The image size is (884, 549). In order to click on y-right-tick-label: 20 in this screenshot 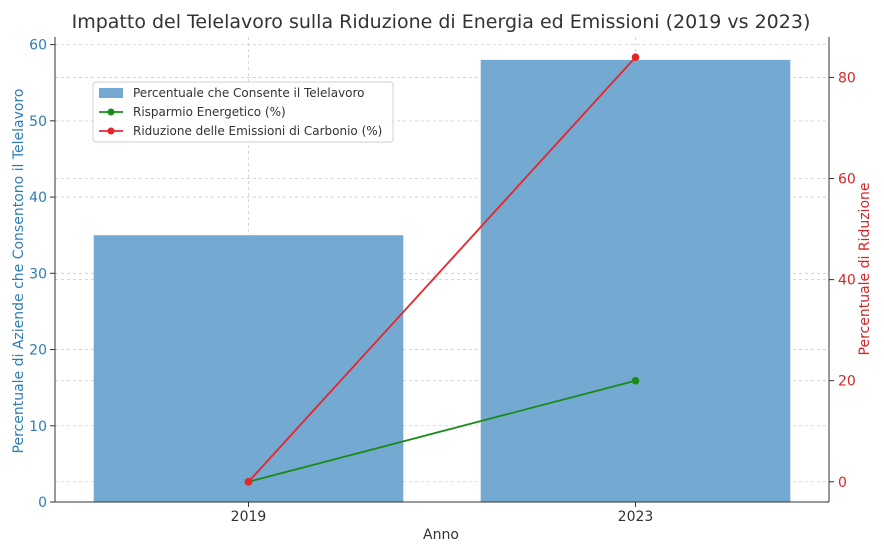, I will do `click(847, 382)`.